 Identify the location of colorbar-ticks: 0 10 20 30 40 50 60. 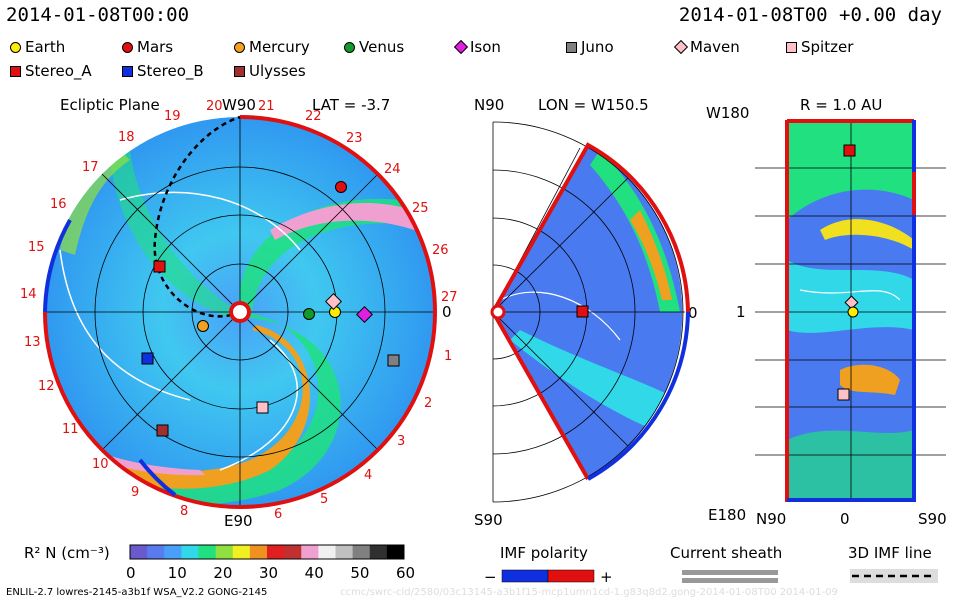
(270, 573).